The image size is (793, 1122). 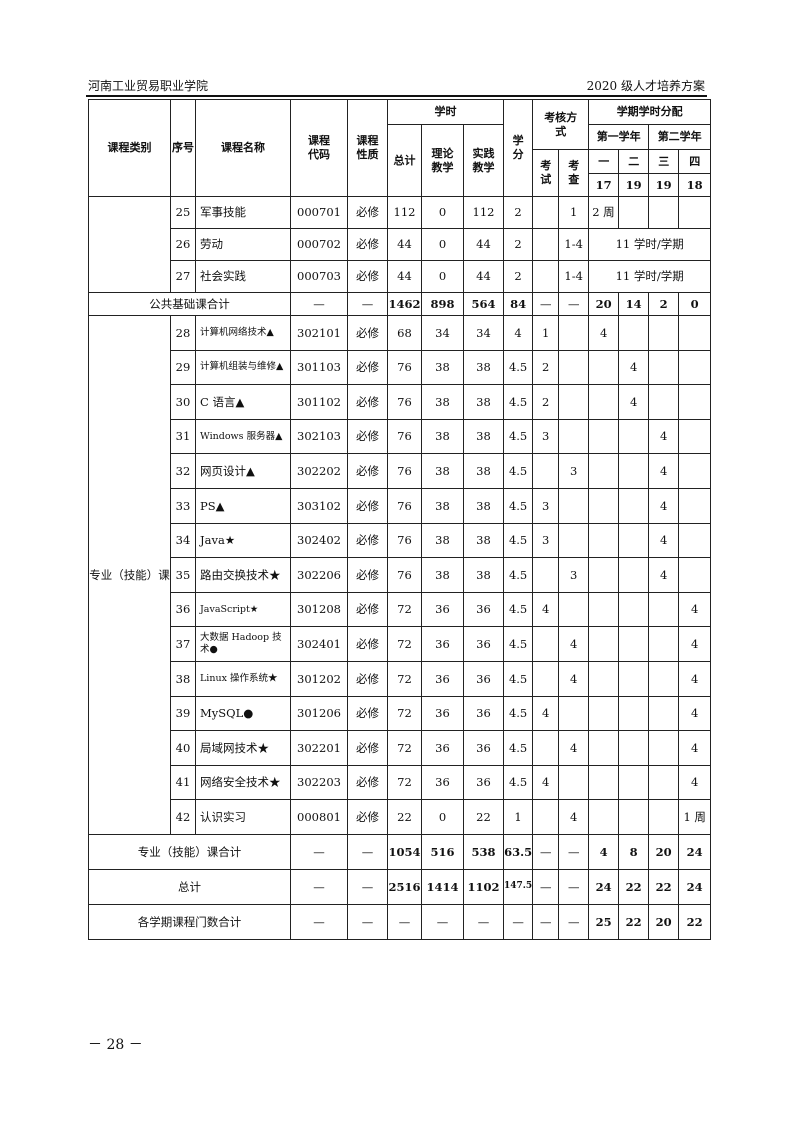 What do you see at coordinates (183, 333) in the screenshot?
I see `course-seq: 28` at bounding box center [183, 333].